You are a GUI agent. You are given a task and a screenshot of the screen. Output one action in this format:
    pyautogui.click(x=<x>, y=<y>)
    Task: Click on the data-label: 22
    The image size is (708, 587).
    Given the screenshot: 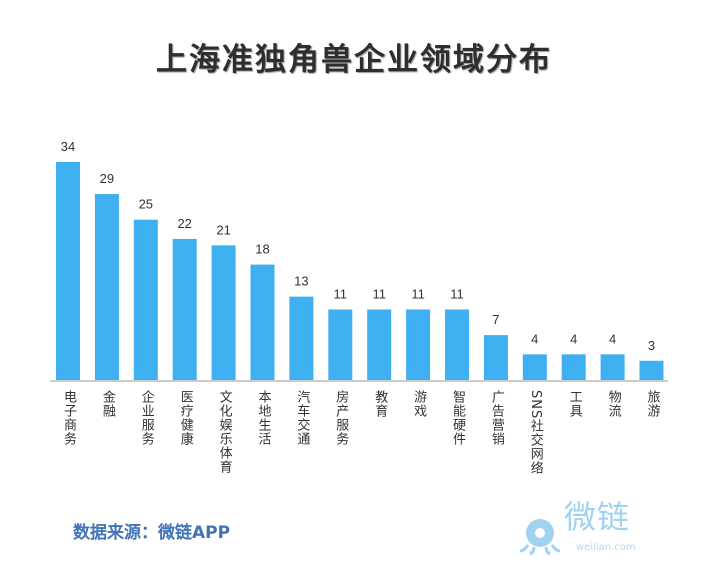 What is the action you would take?
    pyautogui.click(x=184, y=223)
    